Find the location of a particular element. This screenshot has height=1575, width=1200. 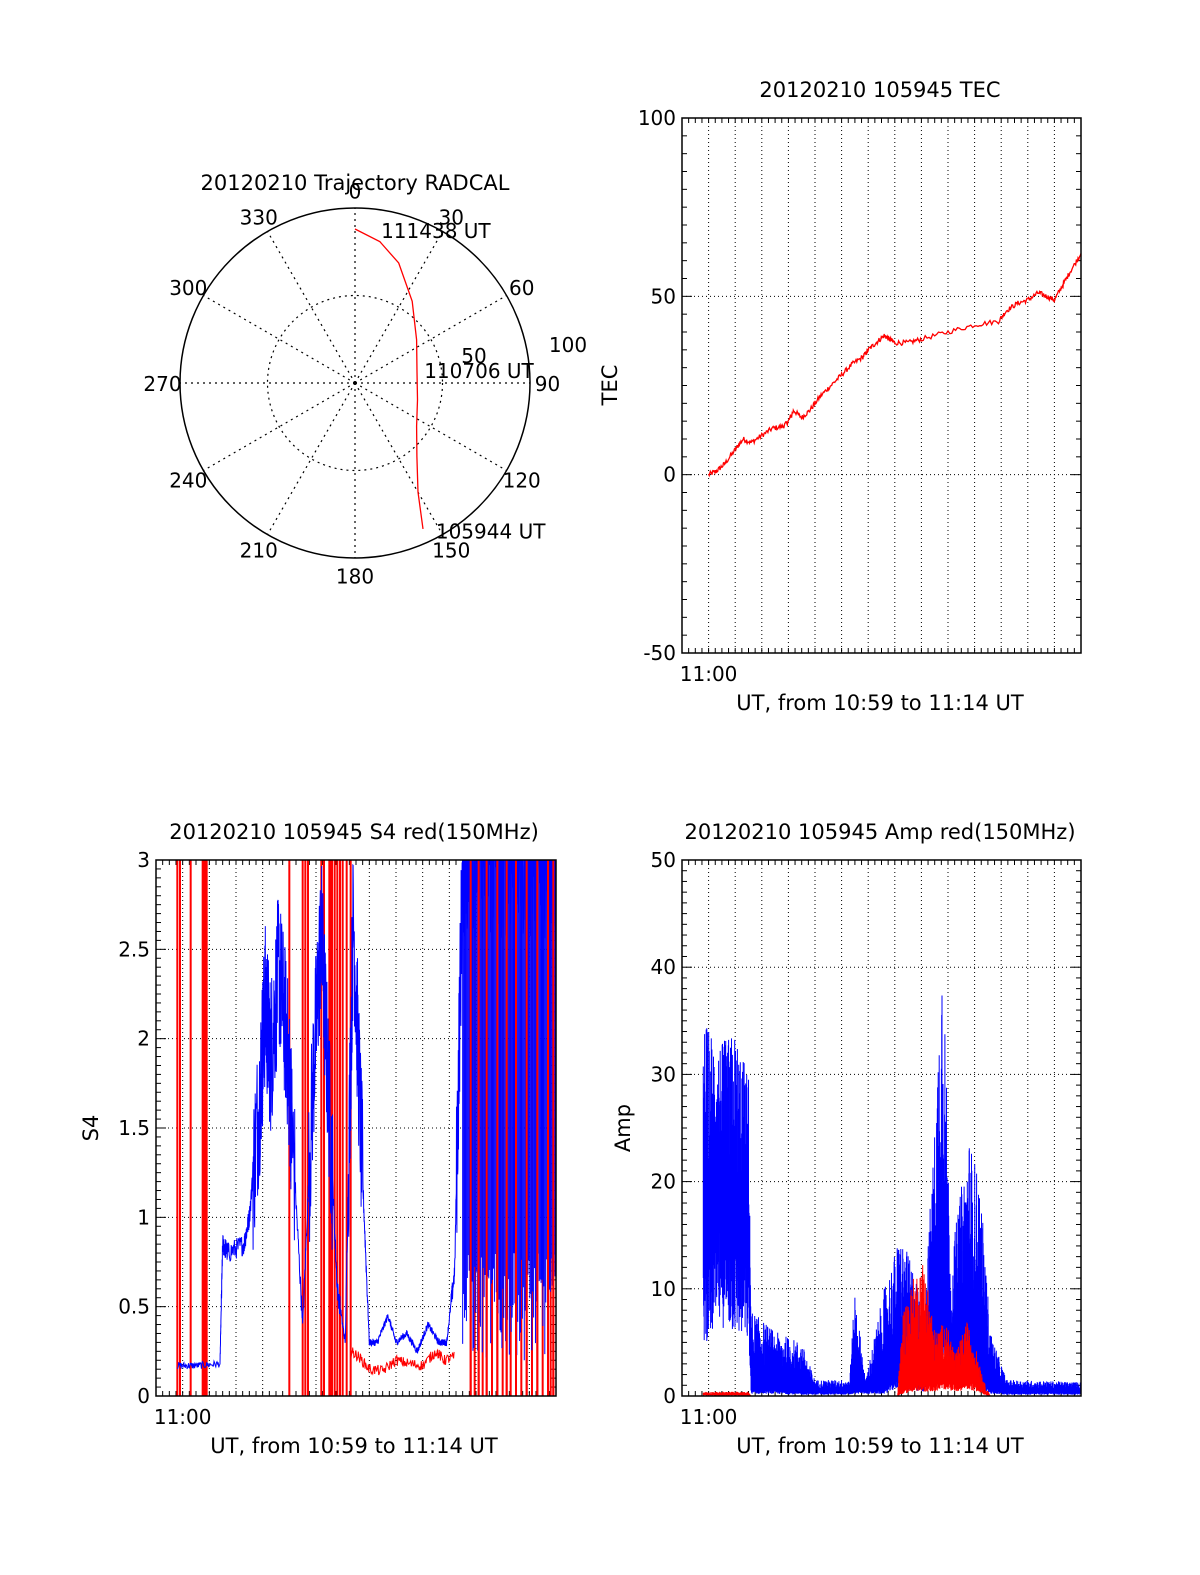

polar-grid is located at coordinates (355, 383).